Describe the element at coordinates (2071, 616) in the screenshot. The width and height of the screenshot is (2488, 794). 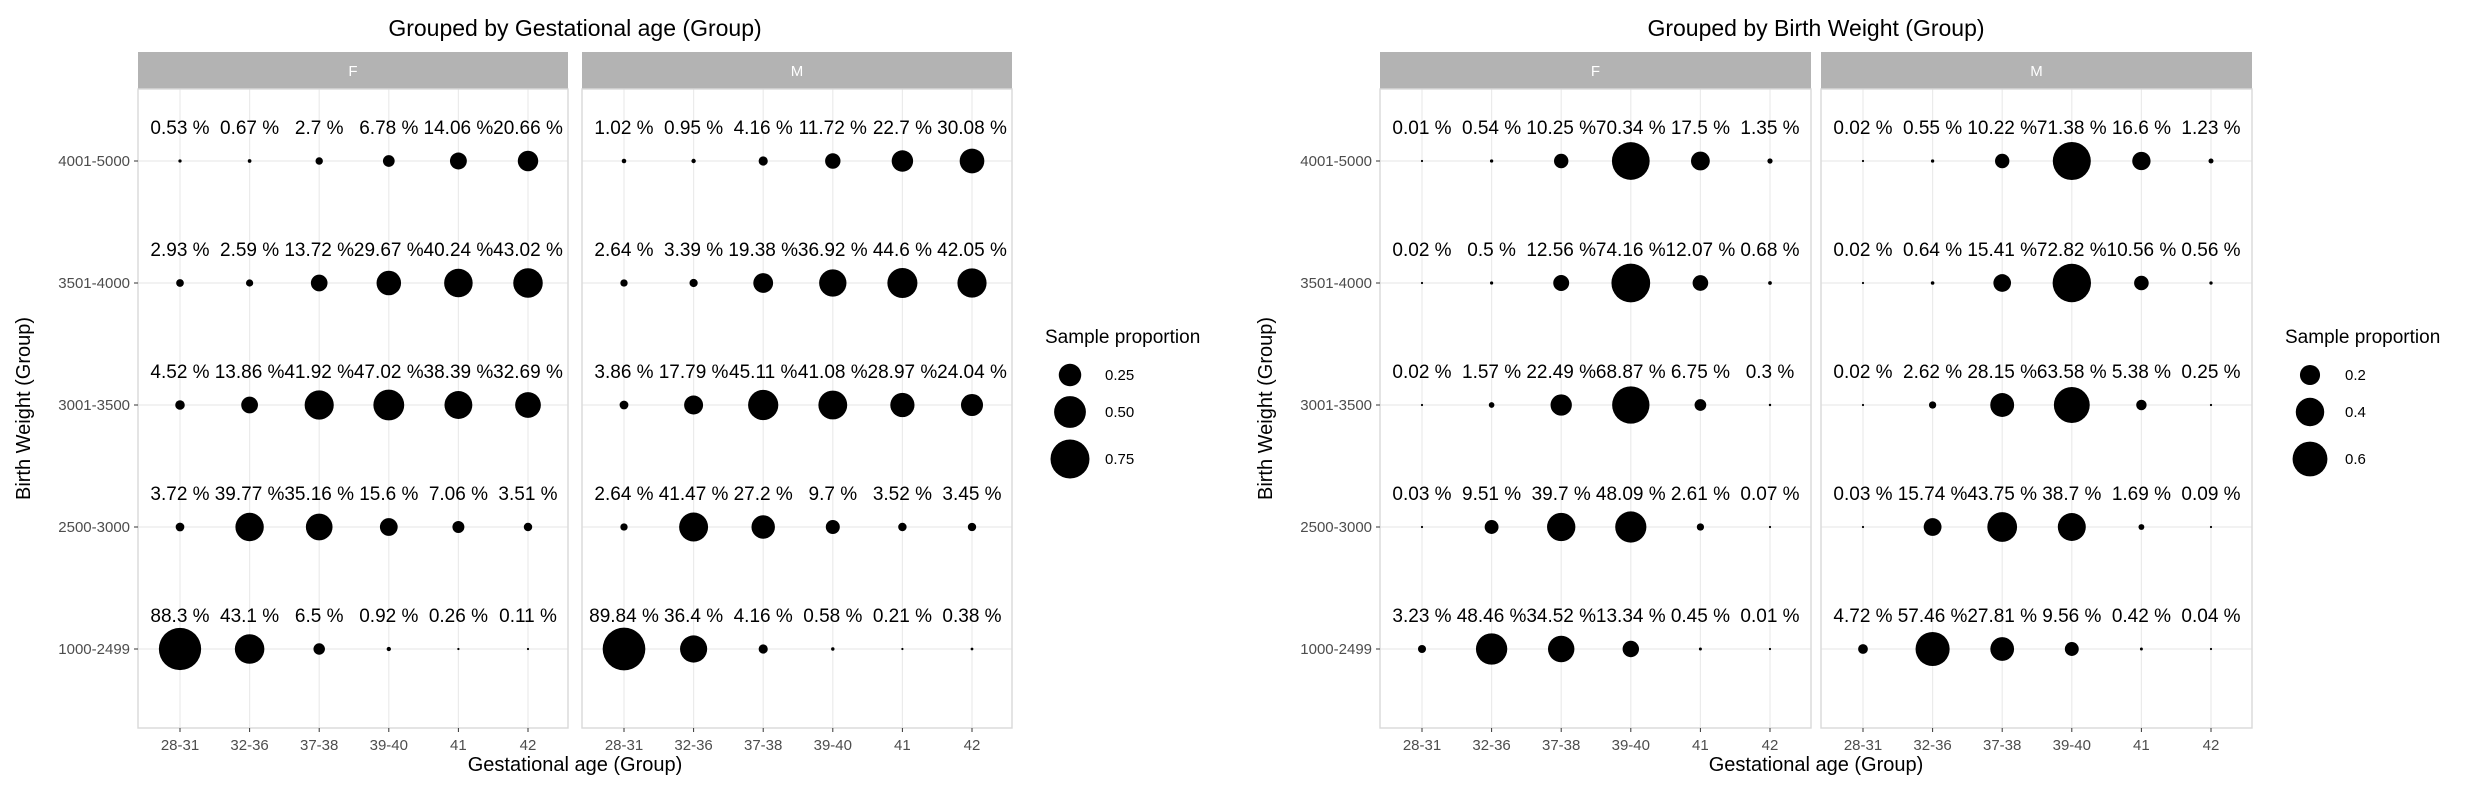
I see `data-label: 9.56 %` at that location.